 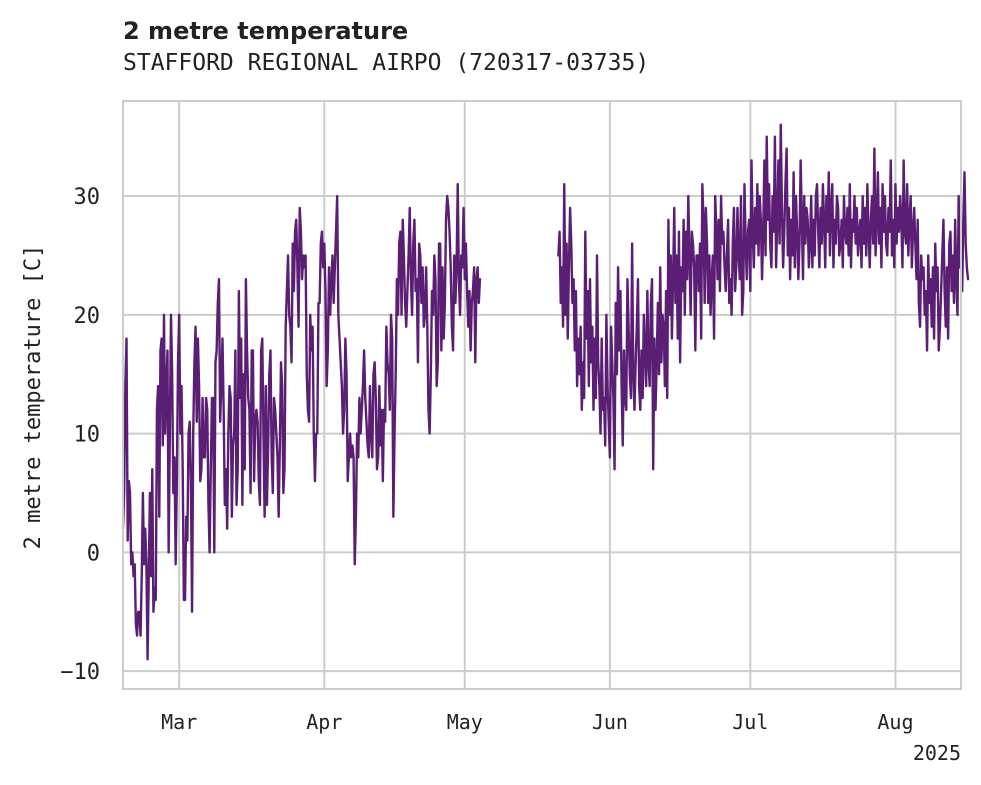 I want to click on y-tick-label-4: 30, so click(x=87, y=197).